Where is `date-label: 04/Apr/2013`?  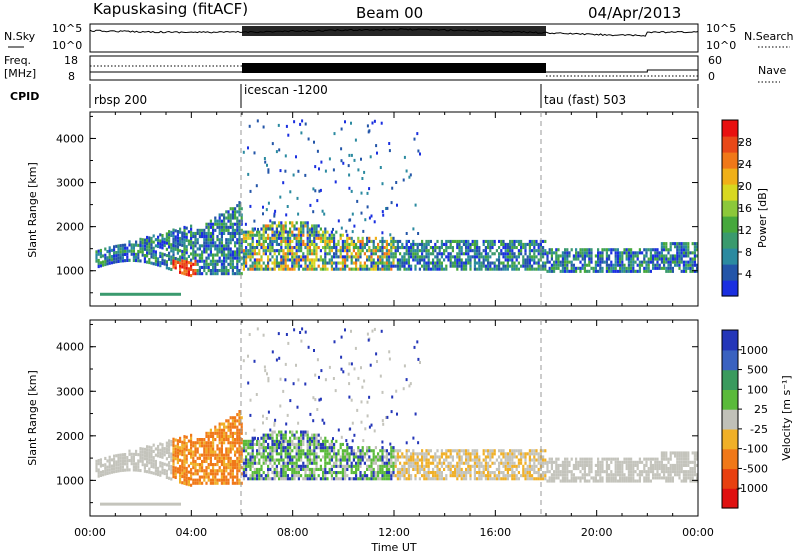
date-label: 04/Apr/2013 is located at coordinates (634, 13).